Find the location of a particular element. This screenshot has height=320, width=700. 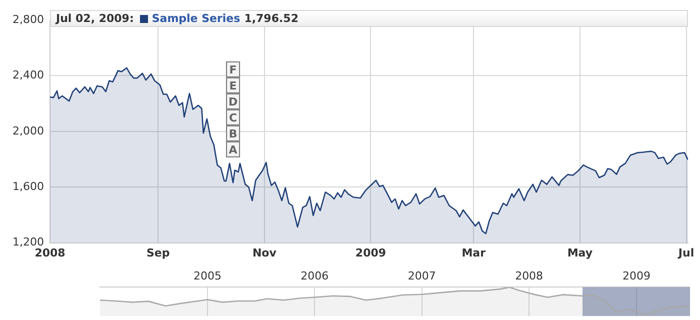

x-tick-label: May is located at coordinates (580, 253).